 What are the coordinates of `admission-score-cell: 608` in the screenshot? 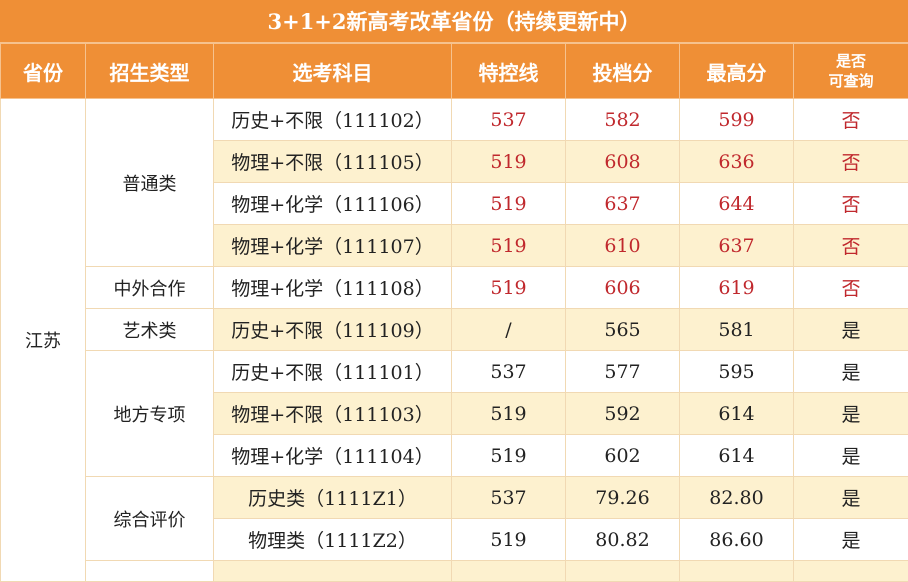 It's located at (623, 162).